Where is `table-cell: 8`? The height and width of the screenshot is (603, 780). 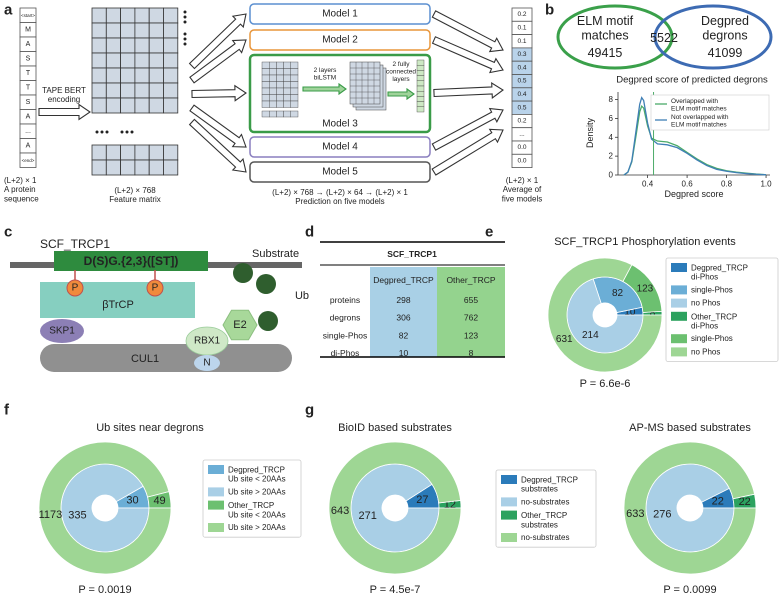
table-cell: 8 is located at coordinates (471, 353).